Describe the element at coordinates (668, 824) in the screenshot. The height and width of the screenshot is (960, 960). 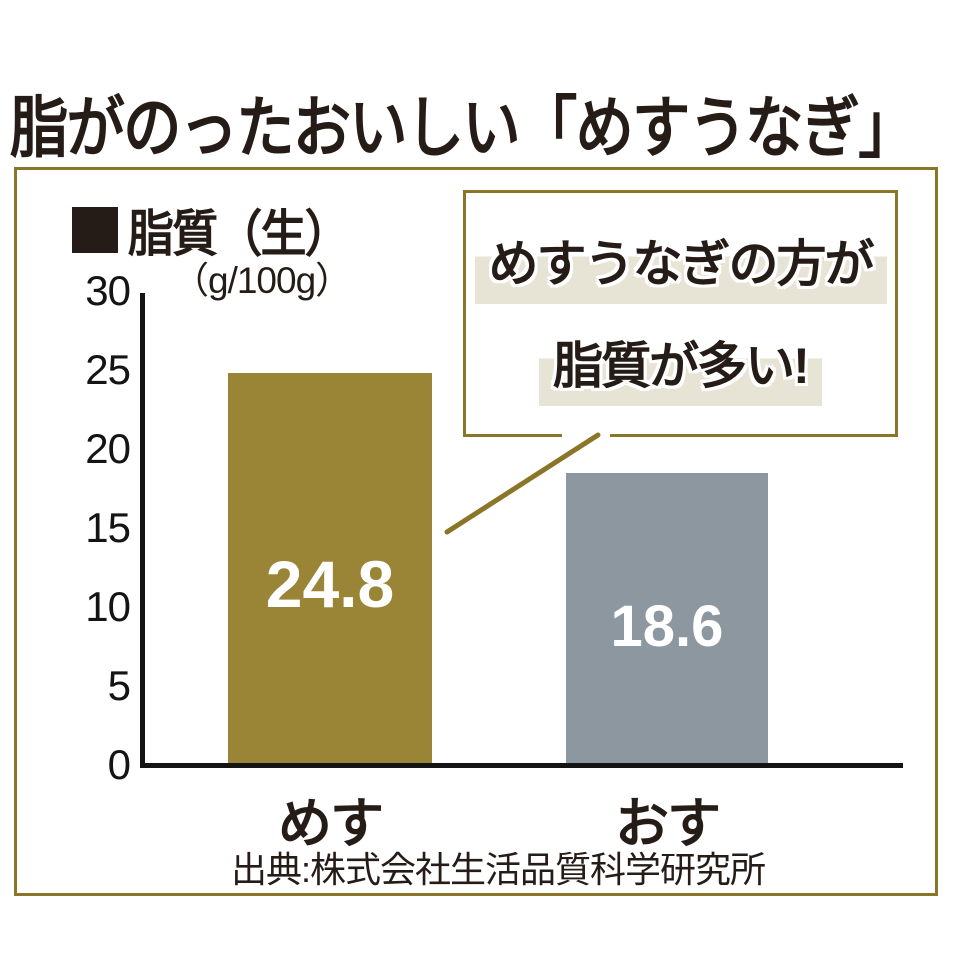
I see `x-category-osu: おす` at that location.